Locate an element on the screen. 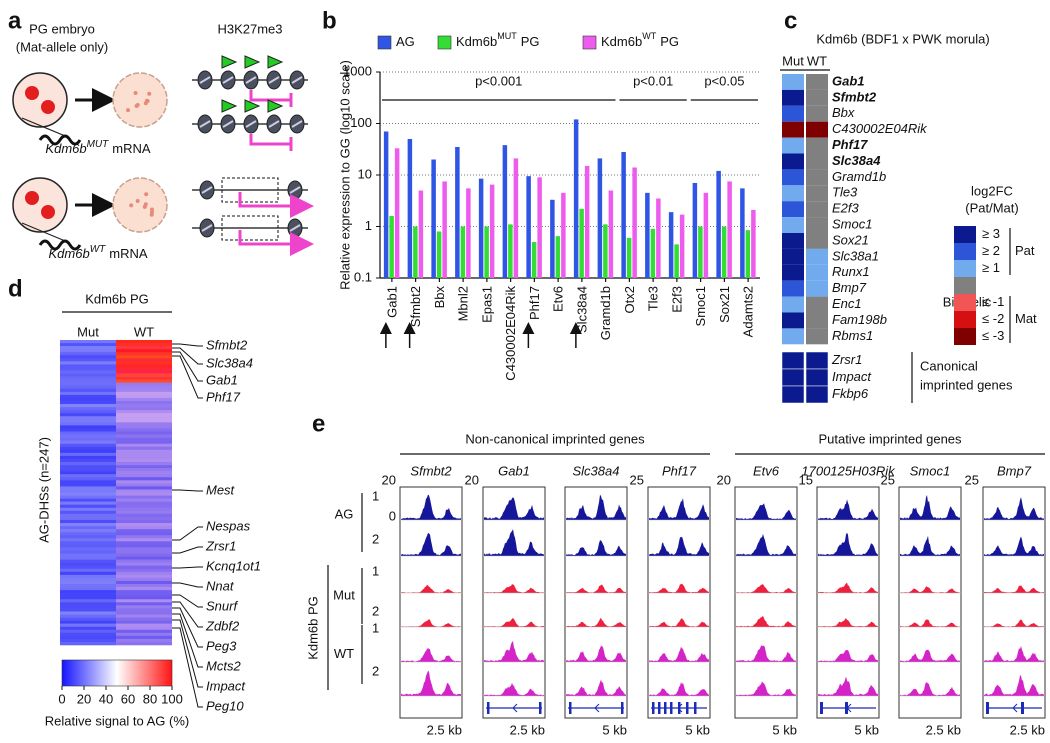 This screenshot has width=1050, height=743. condition-label: AG is located at coordinates (344, 513).